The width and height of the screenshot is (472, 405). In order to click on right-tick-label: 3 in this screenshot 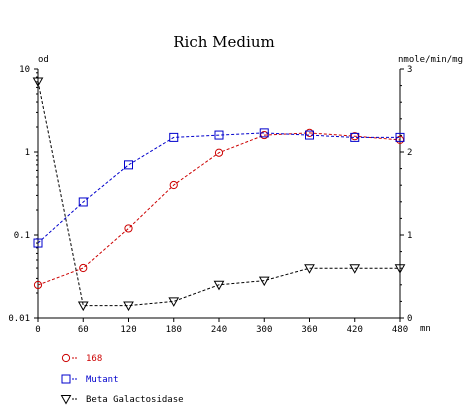, I will do `click(409, 70)`.